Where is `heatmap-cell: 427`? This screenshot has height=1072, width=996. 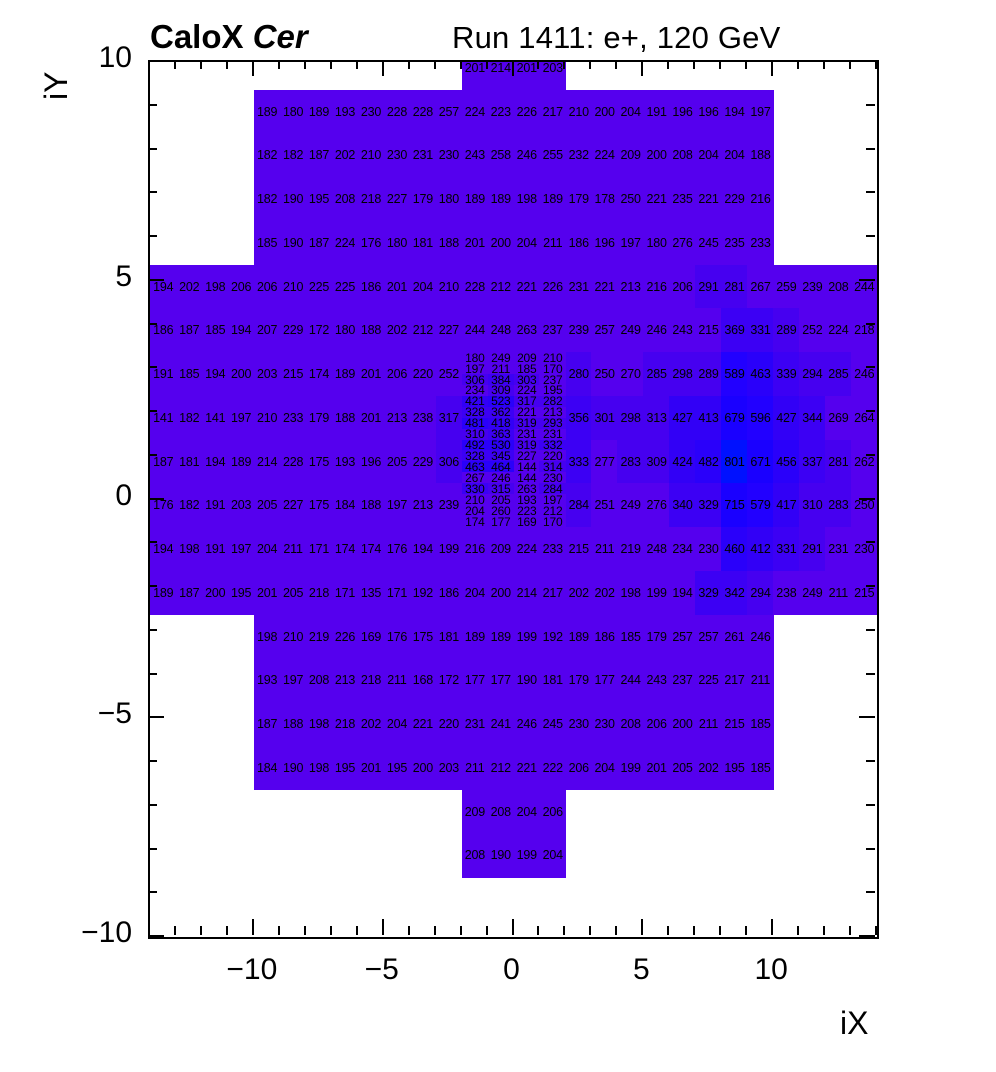 heatmap-cell: 427 is located at coordinates (786, 418).